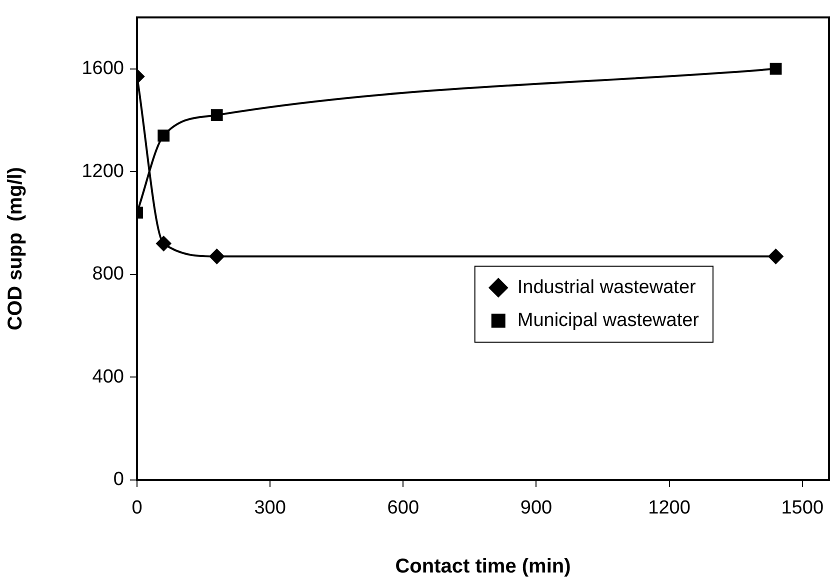  I want to click on y-axis-title: COD supp (mg/l), so click(15, 248).